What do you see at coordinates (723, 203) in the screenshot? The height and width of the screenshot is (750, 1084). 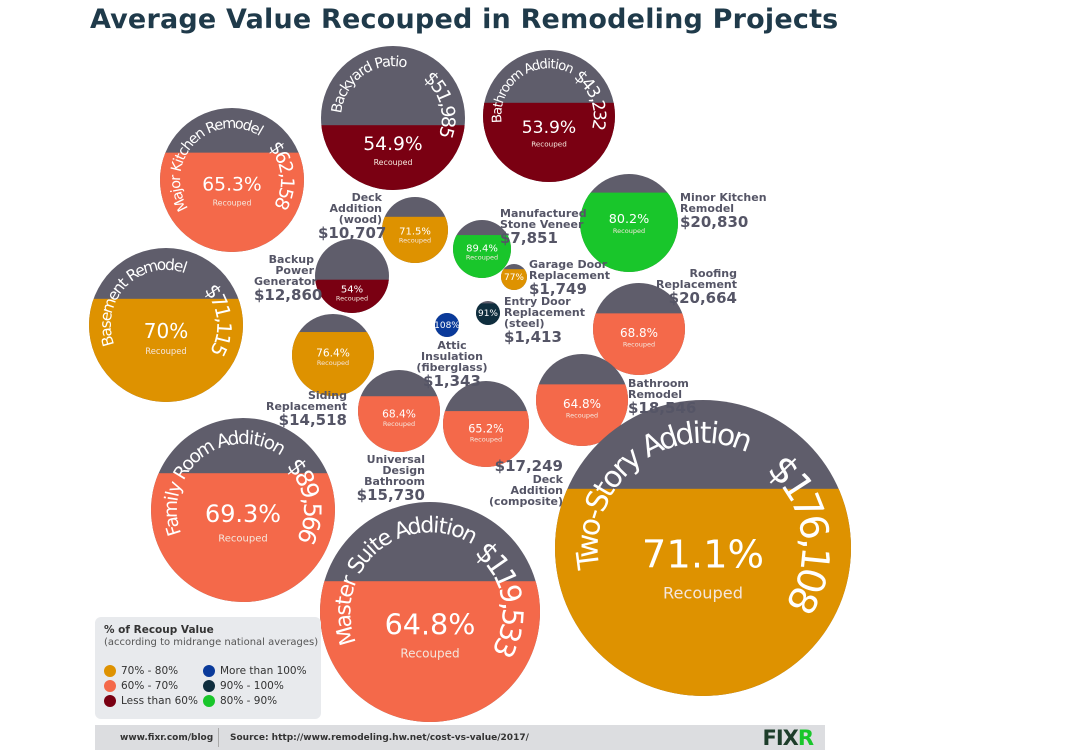 I see `bubble-name-label: Minor Kitchen Remodel` at bounding box center [723, 203].